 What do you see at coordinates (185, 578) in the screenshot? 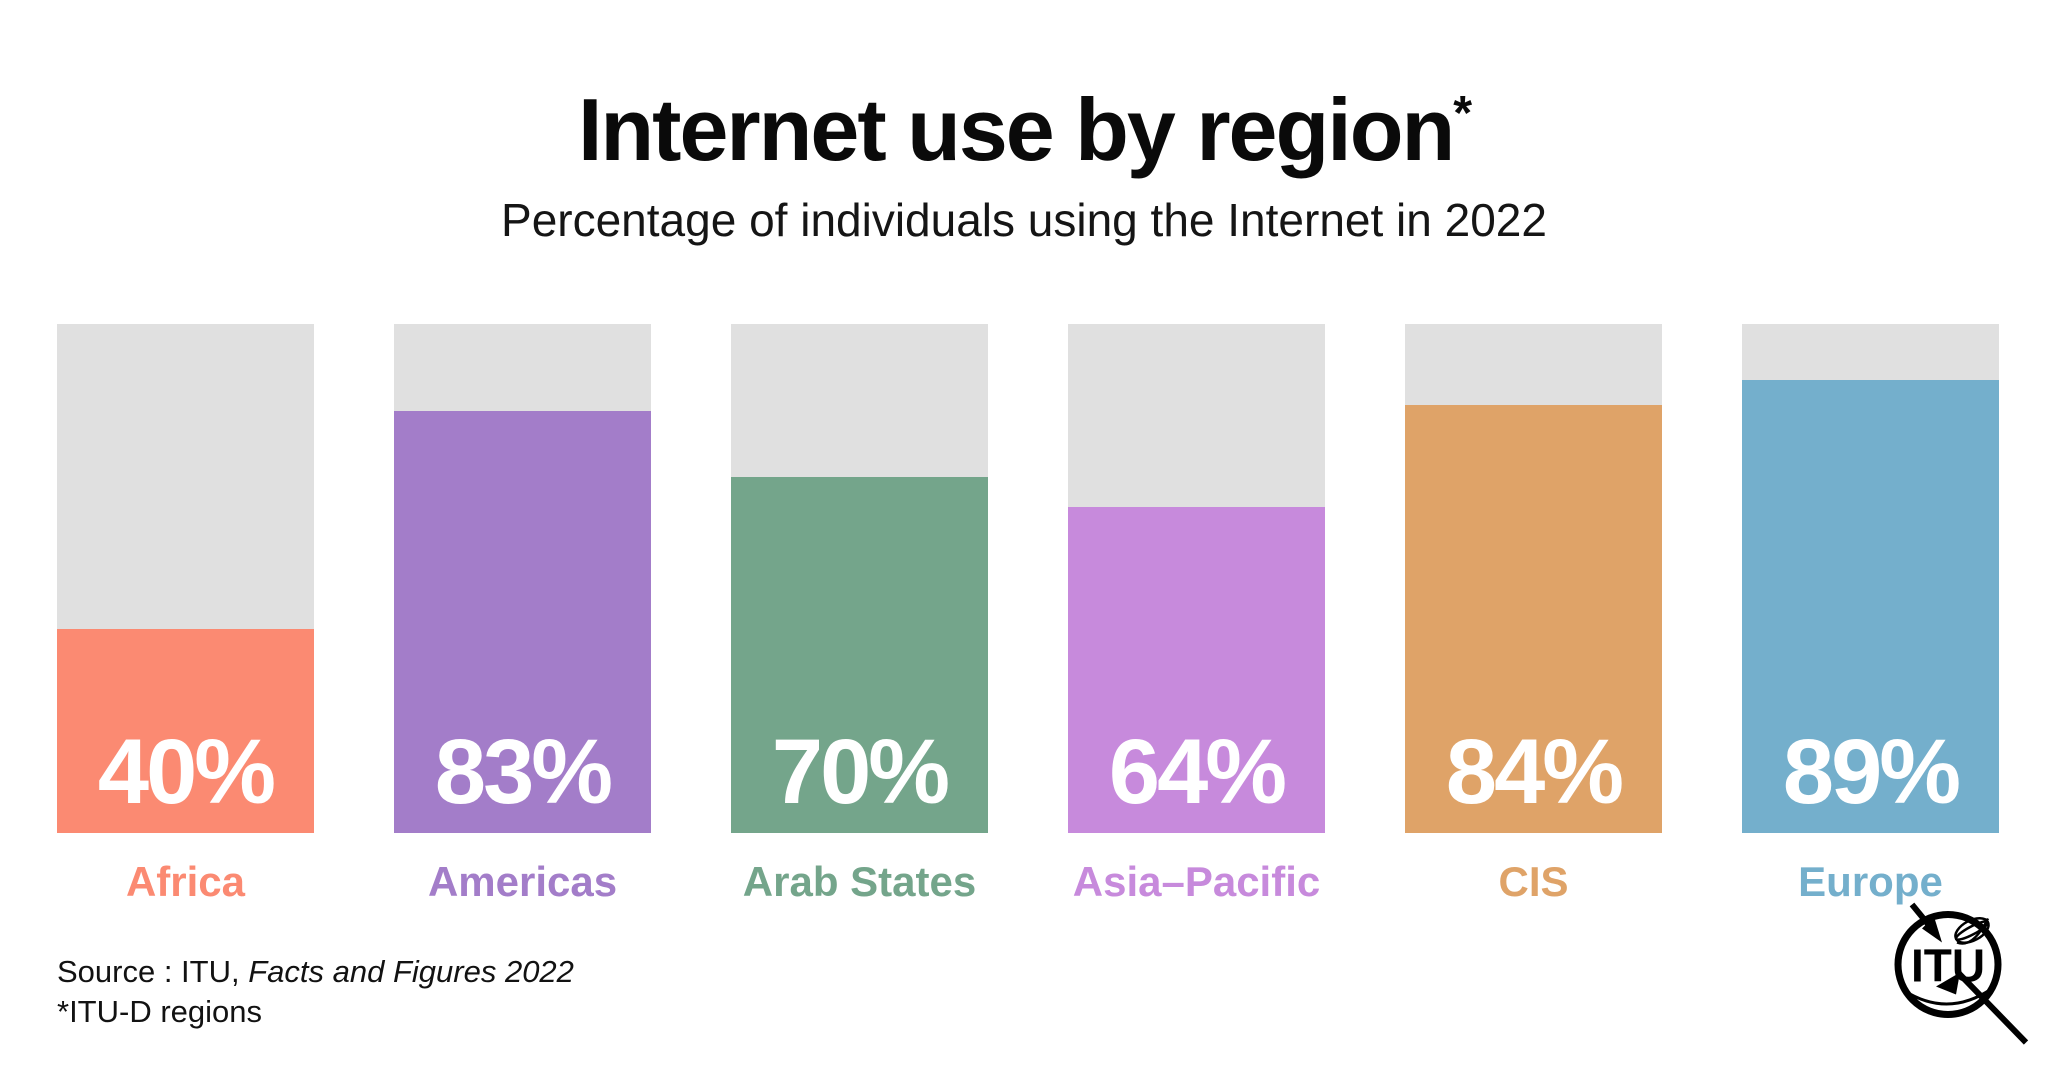
I see `bar-track: 40%` at bounding box center [185, 578].